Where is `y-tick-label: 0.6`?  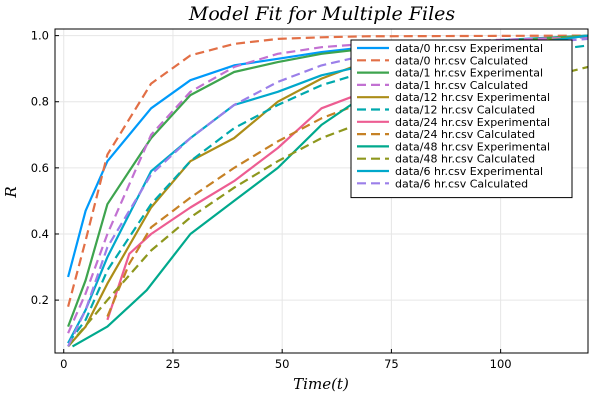 y-tick-label: 0.6 is located at coordinates (40, 168).